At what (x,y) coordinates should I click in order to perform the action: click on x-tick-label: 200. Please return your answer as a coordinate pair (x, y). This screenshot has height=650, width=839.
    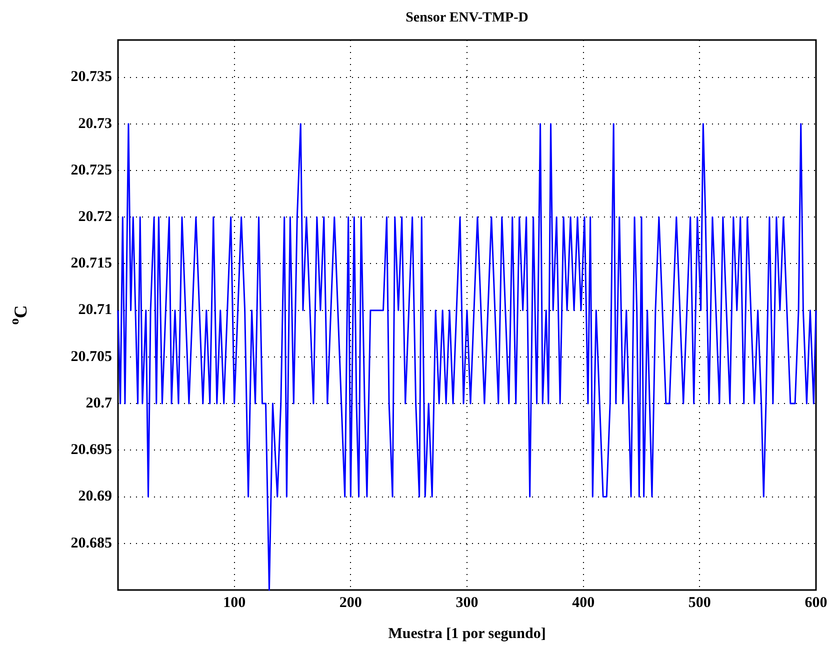
    Looking at the image, I should click on (350, 602).